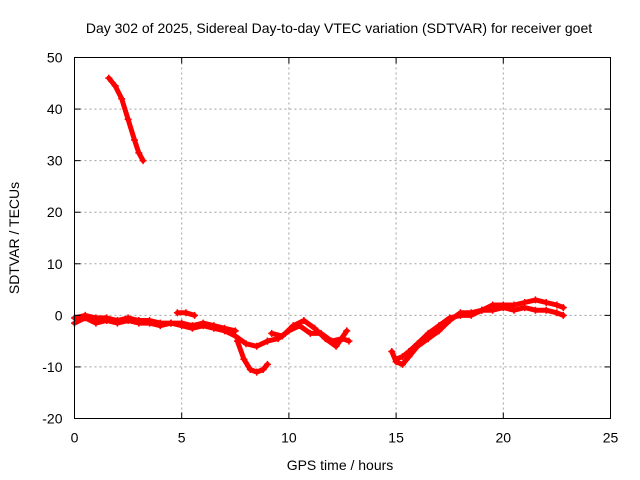 The width and height of the screenshot is (640, 480). I want to click on x-tick-label: 5, so click(182, 438).